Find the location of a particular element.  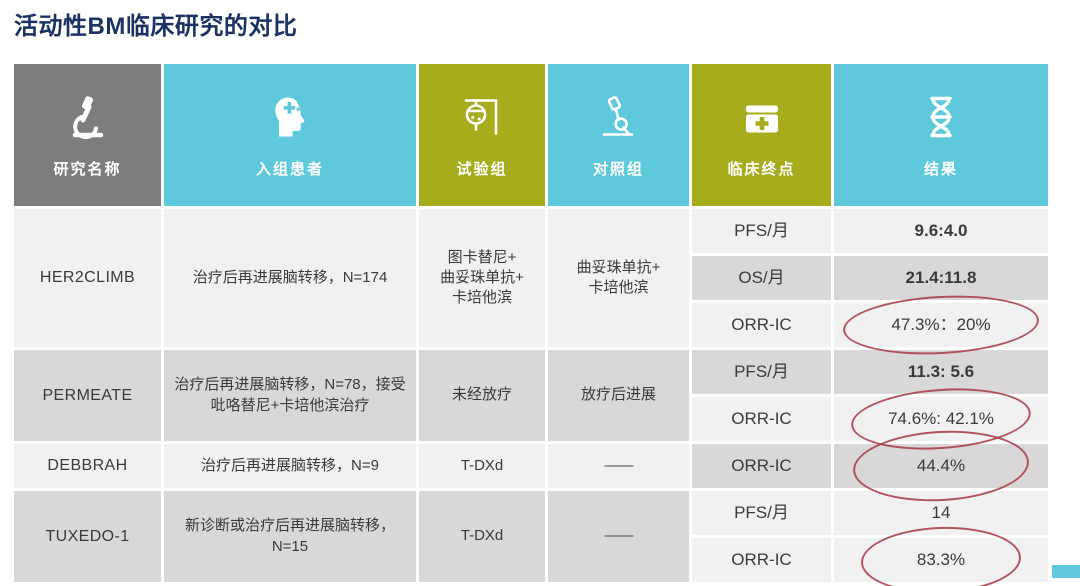

column-header-experimental: 试验组 is located at coordinates (482, 135).